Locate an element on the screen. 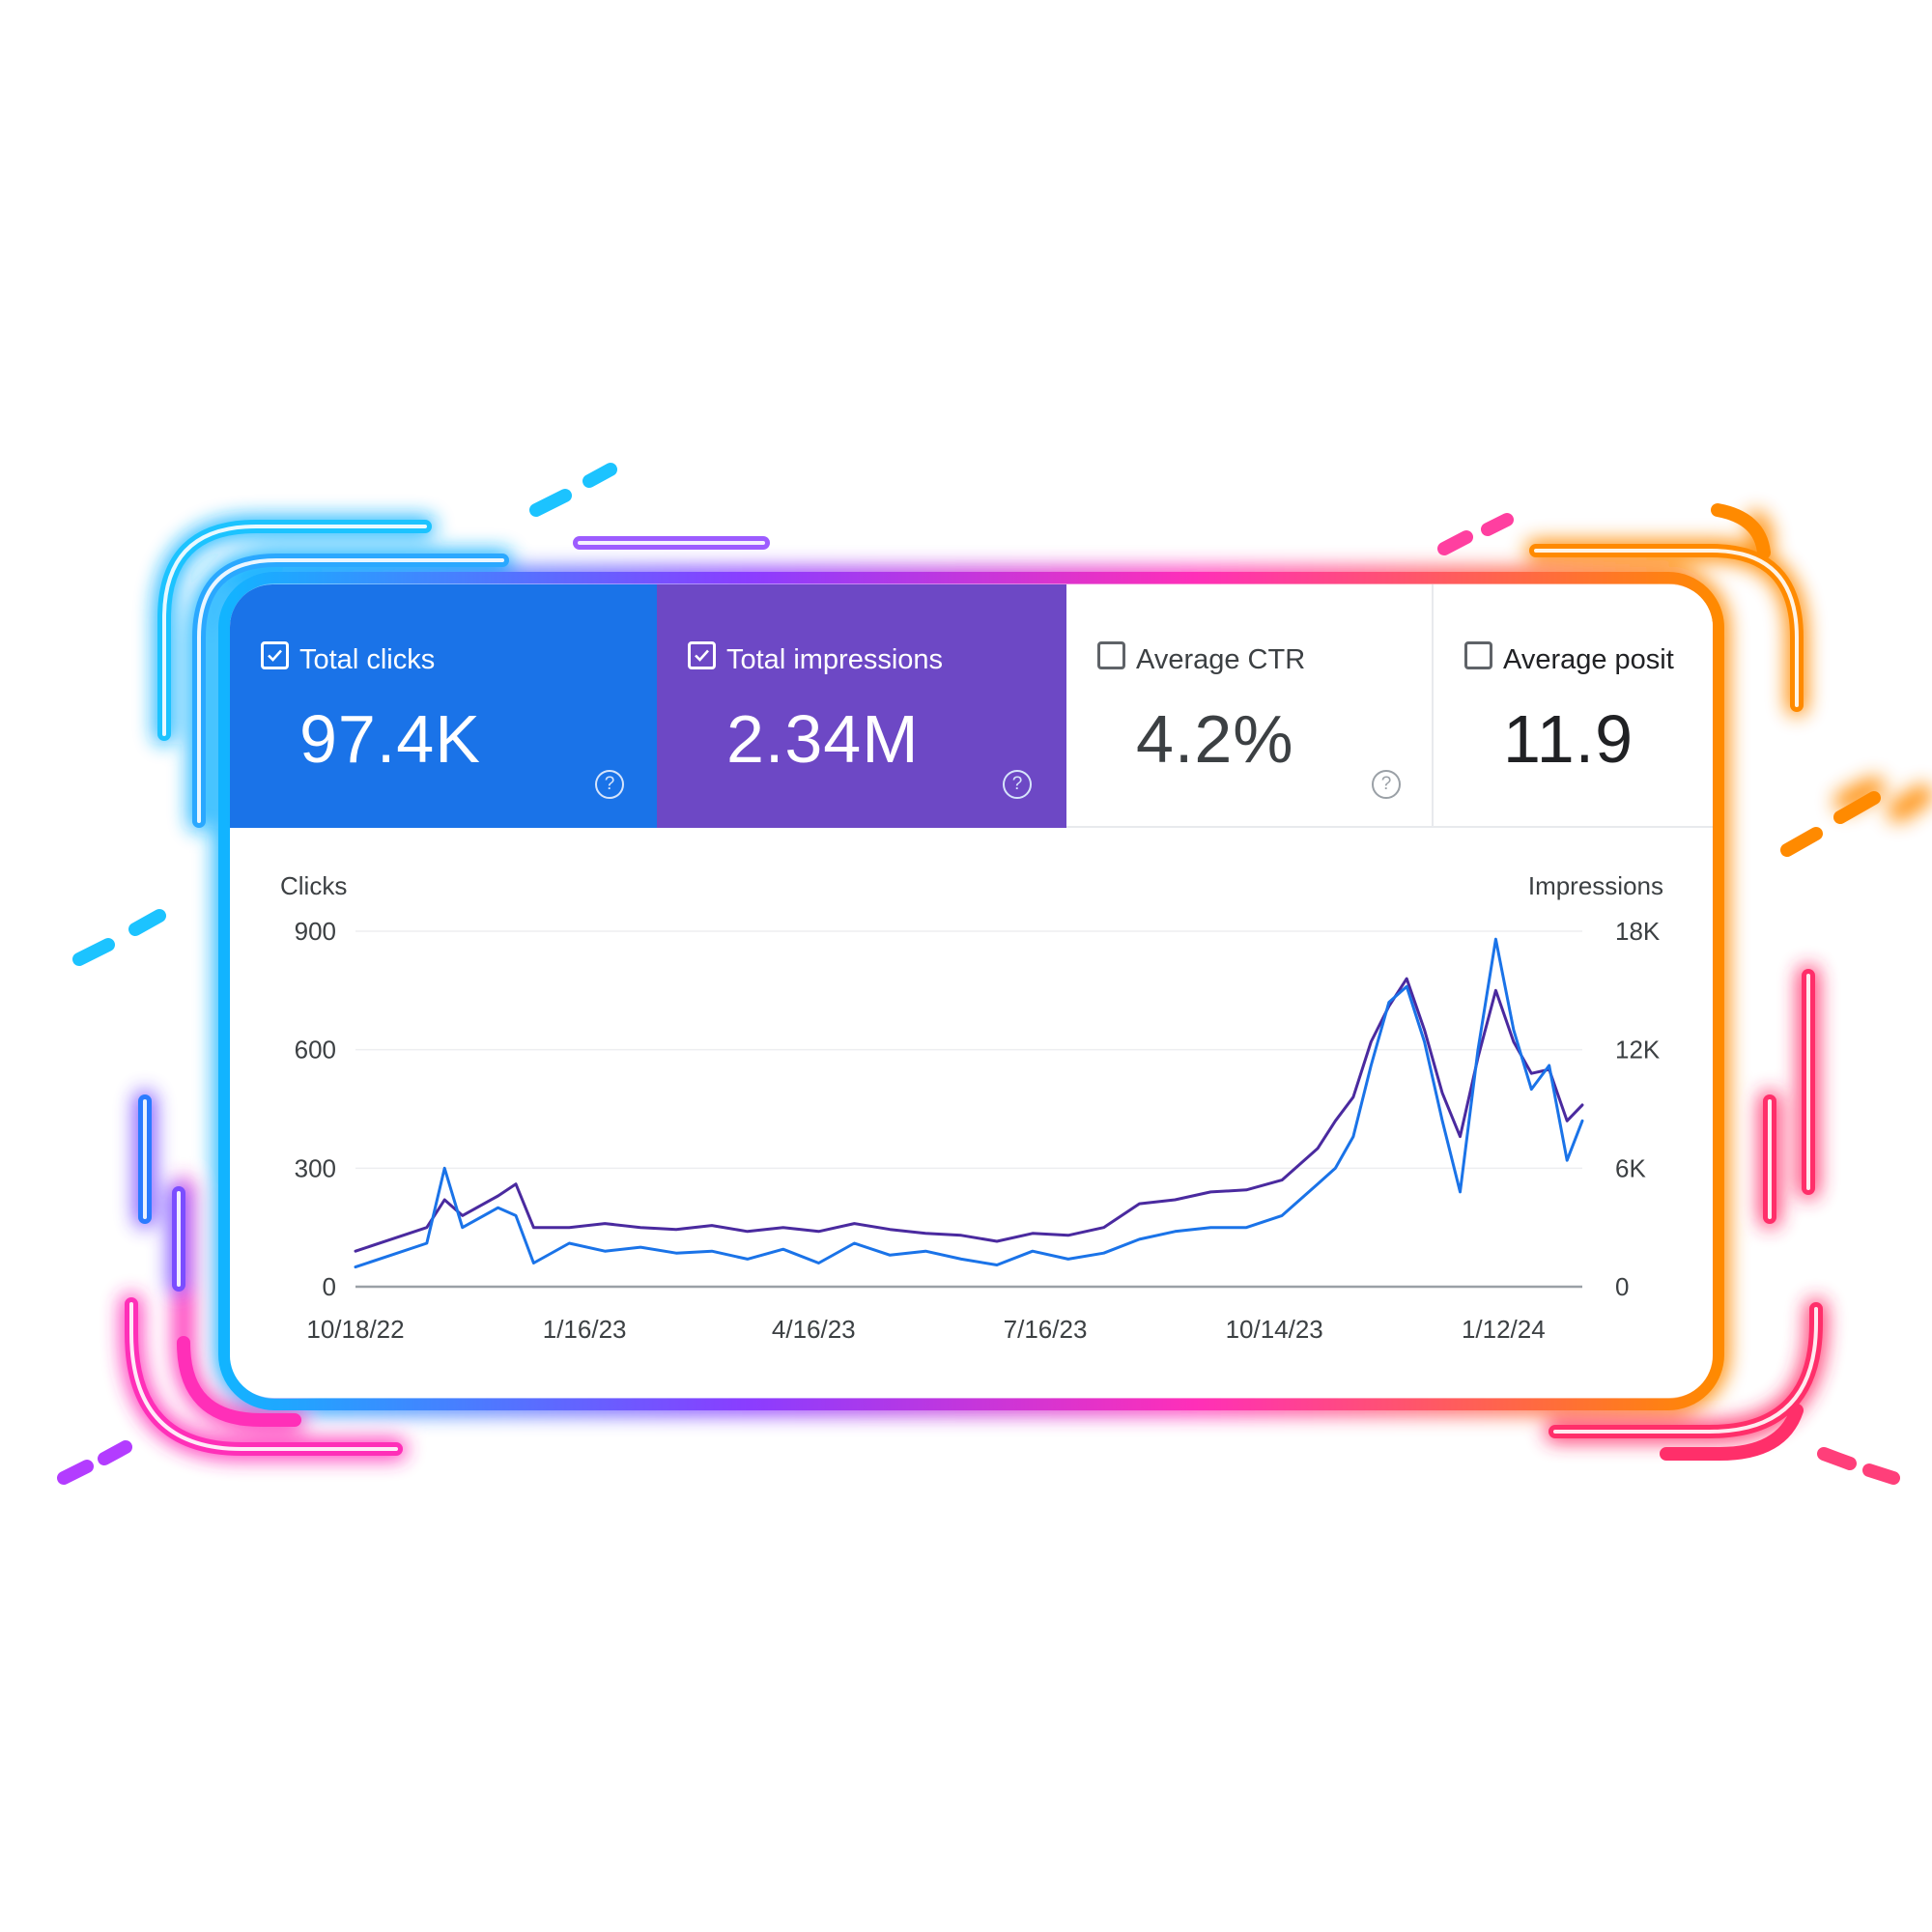 This screenshot has width=1932, height=1932. metric-tile-average-ctr: Average CTR 4.2% ? is located at coordinates (1250, 706).